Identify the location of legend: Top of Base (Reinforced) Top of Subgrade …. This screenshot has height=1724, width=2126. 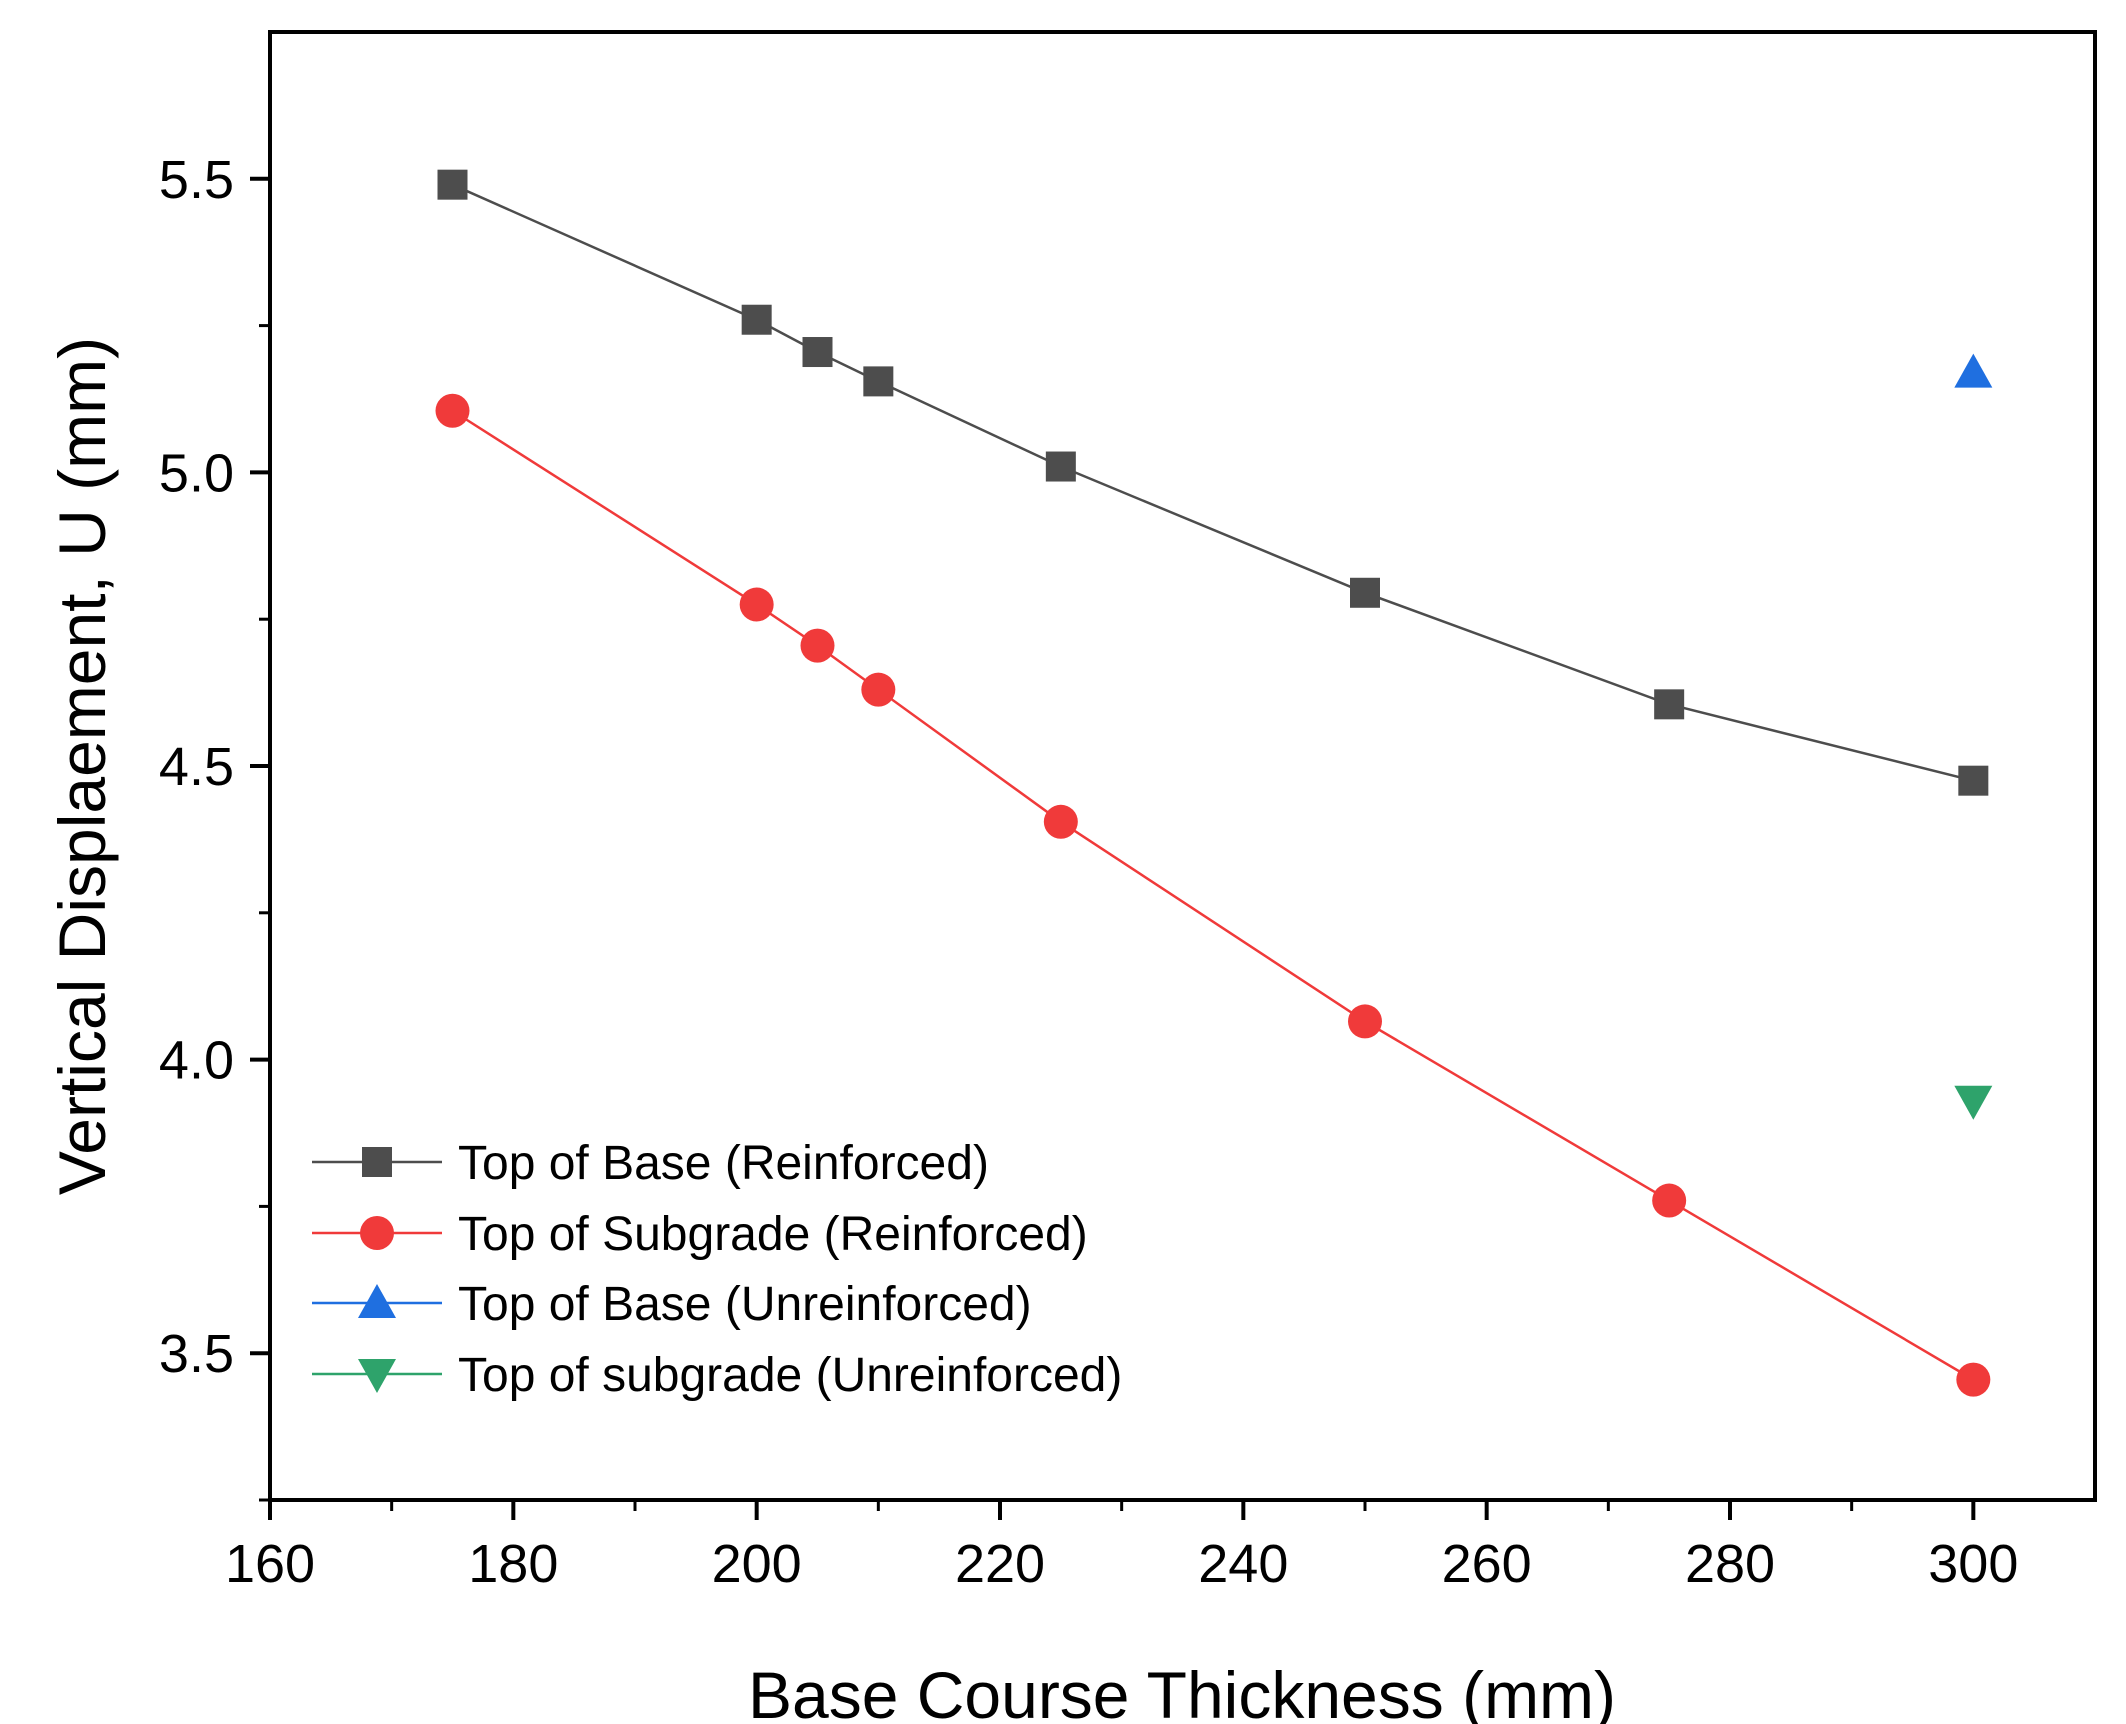
(717, 1269).